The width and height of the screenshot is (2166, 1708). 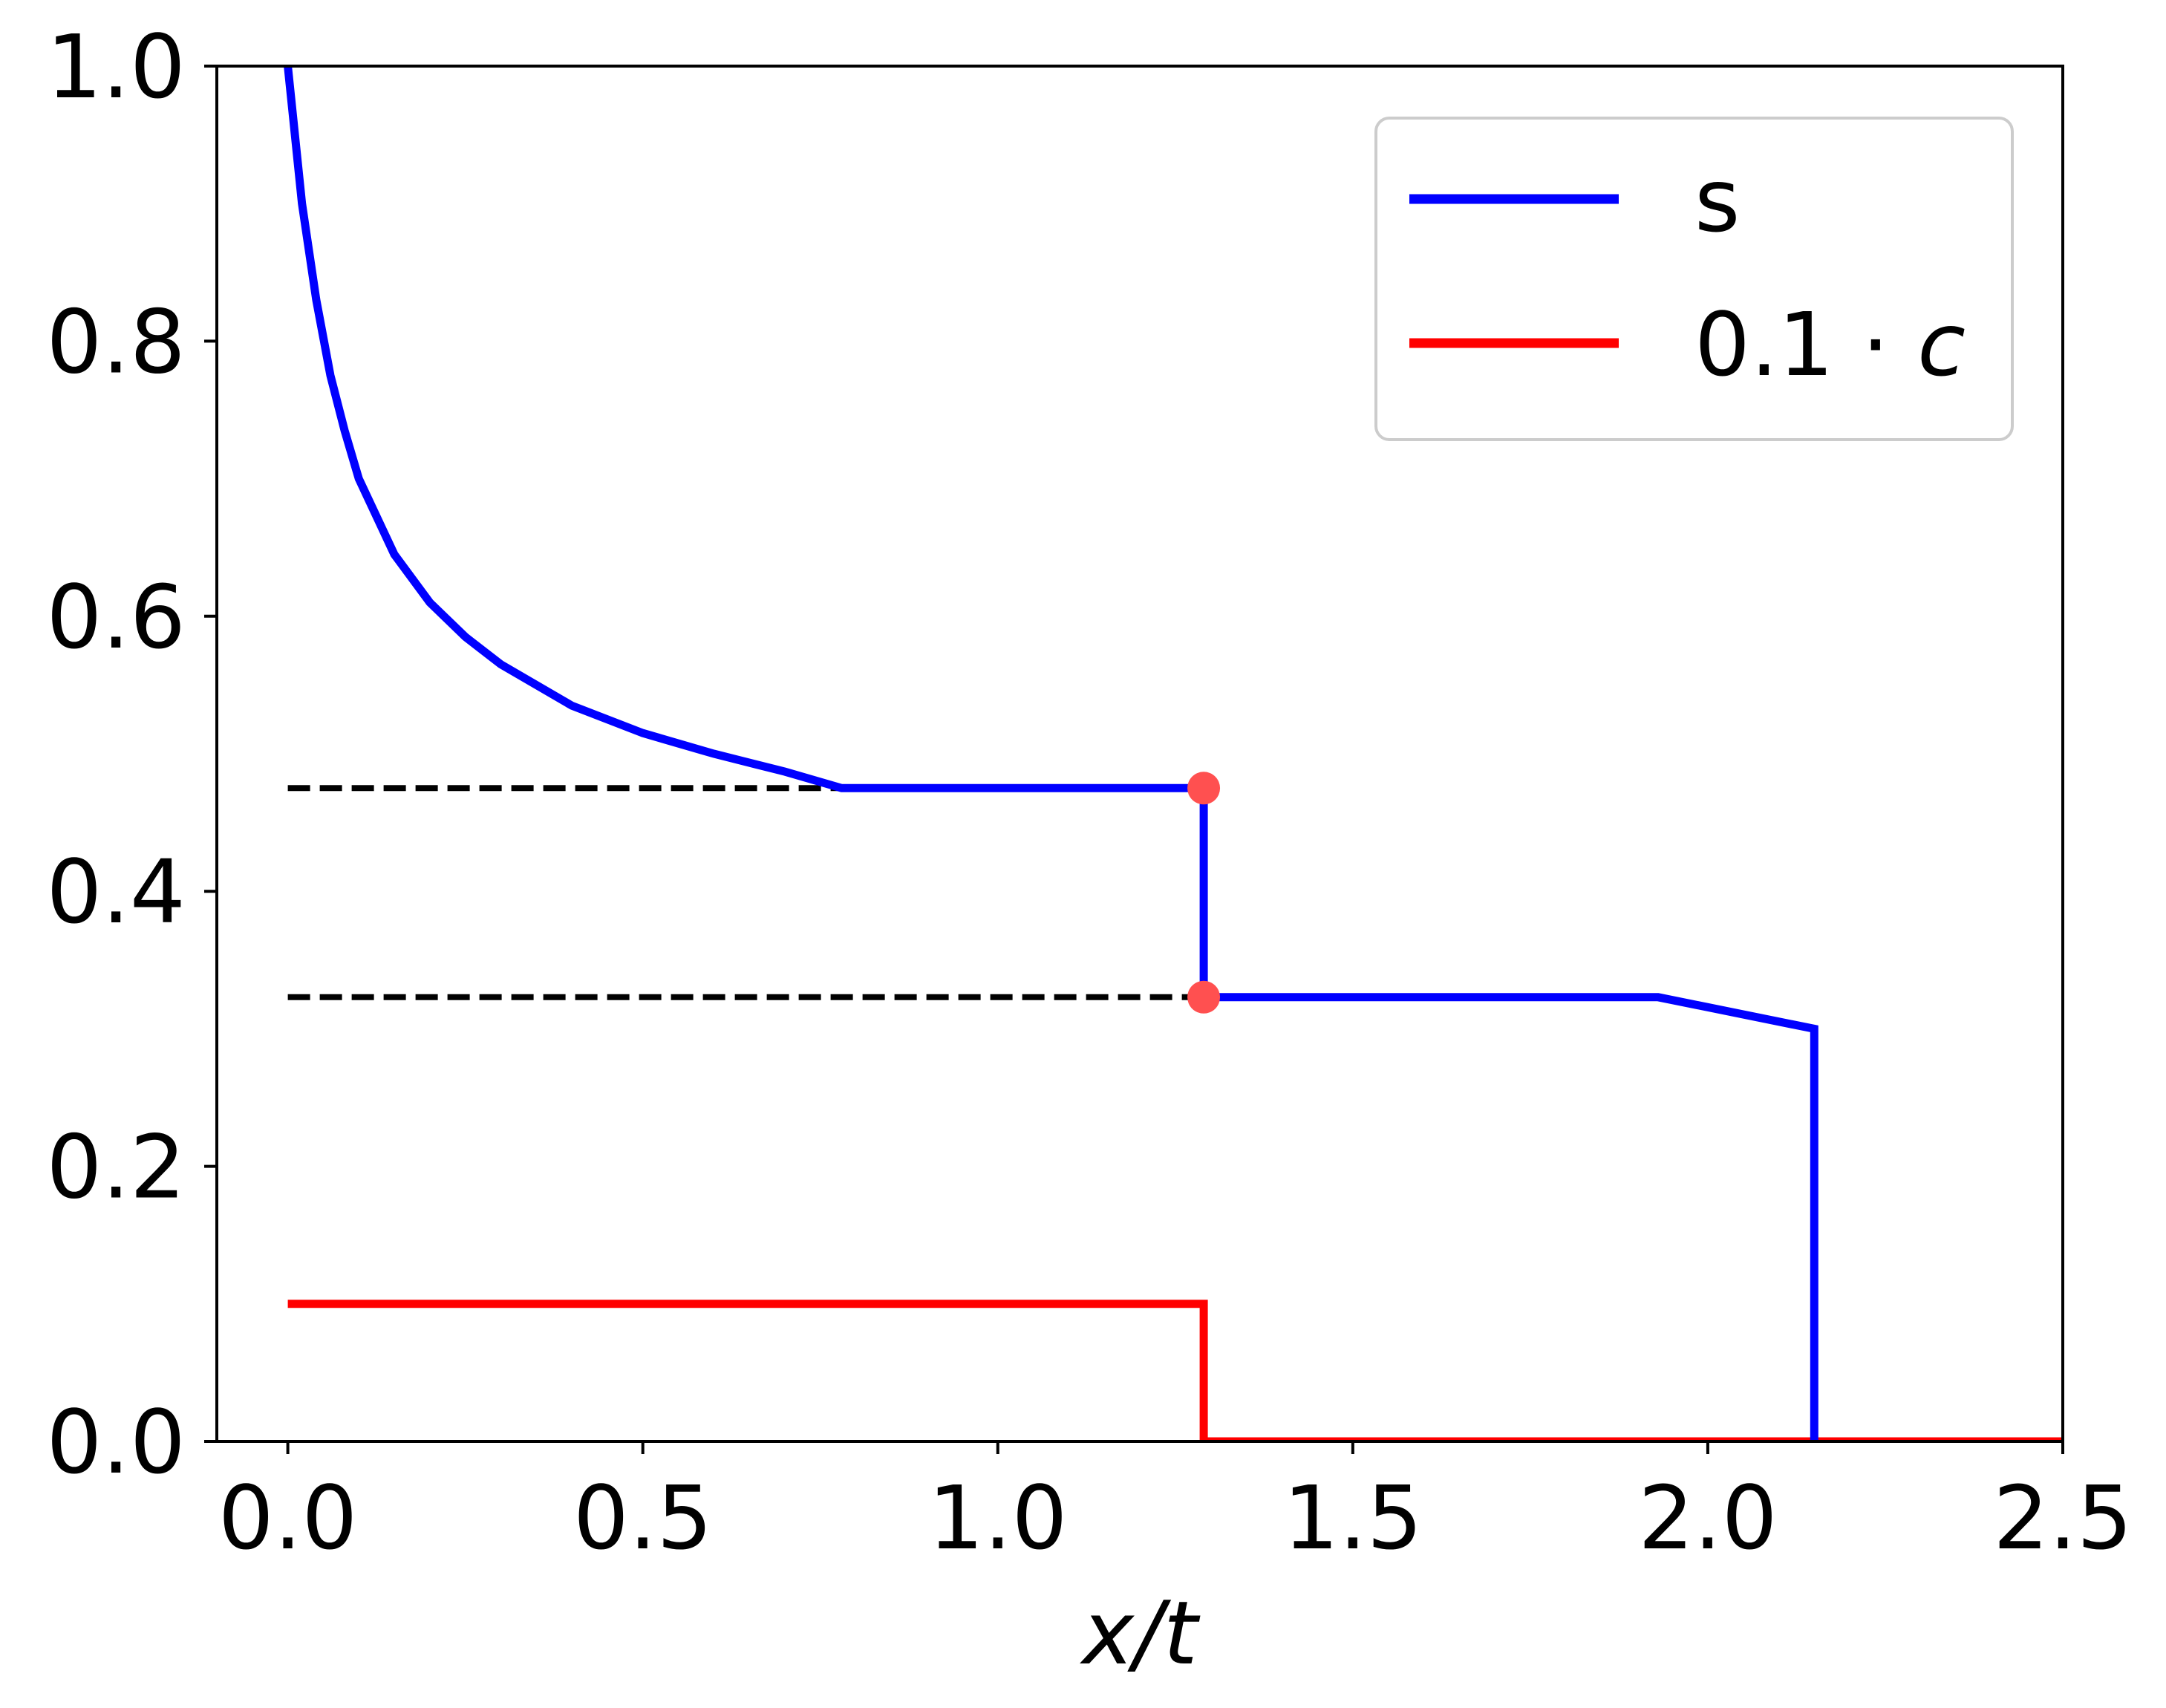 What do you see at coordinates (116, 892) in the screenshot?
I see `y-tick-label-2: 0.4` at bounding box center [116, 892].